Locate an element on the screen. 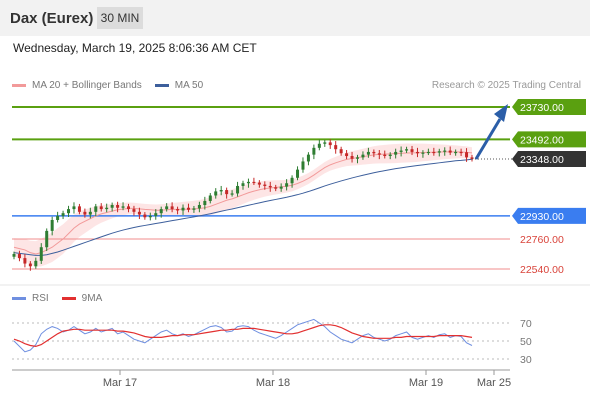  level-label-22760.00: 22760.00 is located at coordinates (542, 240).